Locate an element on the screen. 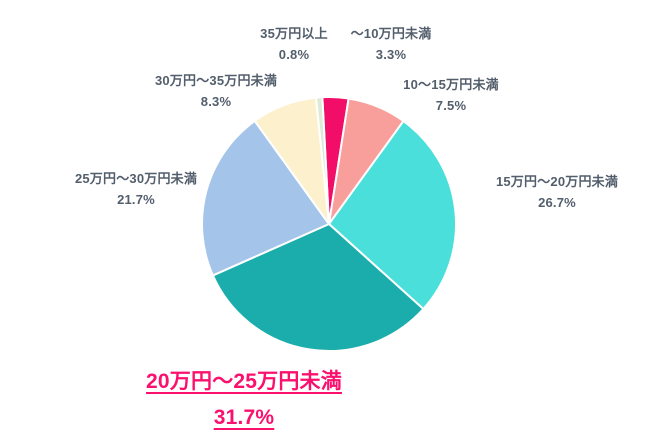  pie-label-35man-plus: 35万円以上 0.8% is located at coordinates (294, 44).